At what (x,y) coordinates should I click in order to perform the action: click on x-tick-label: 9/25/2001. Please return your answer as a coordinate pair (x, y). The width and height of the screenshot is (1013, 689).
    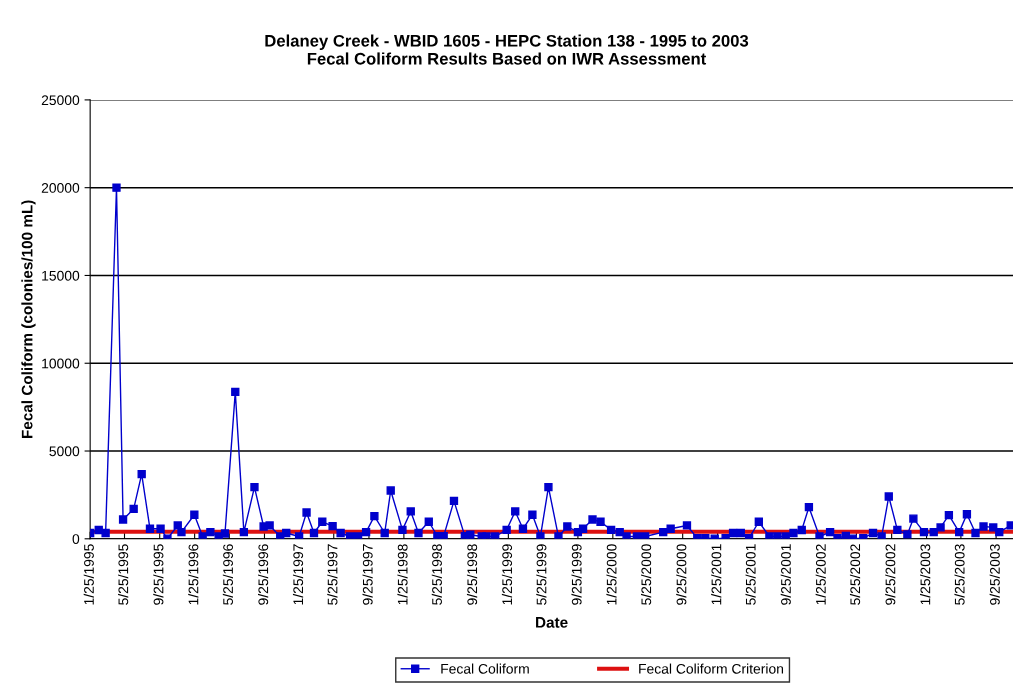
    Looking at the image, I should click on (785, 574).